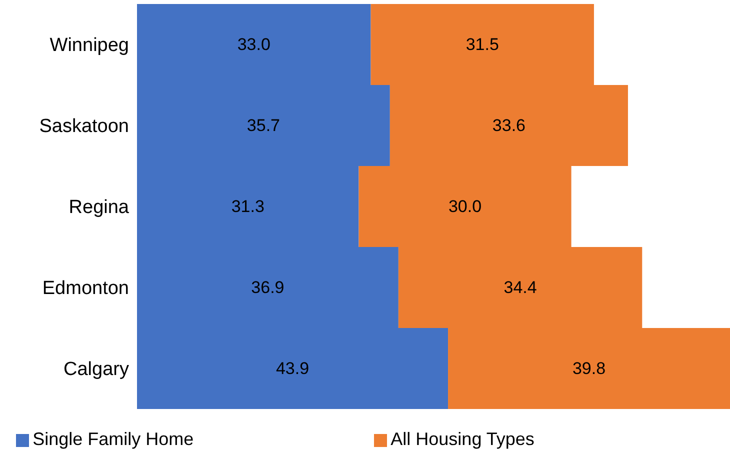  Describe the element at coordinates (263, 125) in the screenshot. I see `data-label: 35.7` at that location.